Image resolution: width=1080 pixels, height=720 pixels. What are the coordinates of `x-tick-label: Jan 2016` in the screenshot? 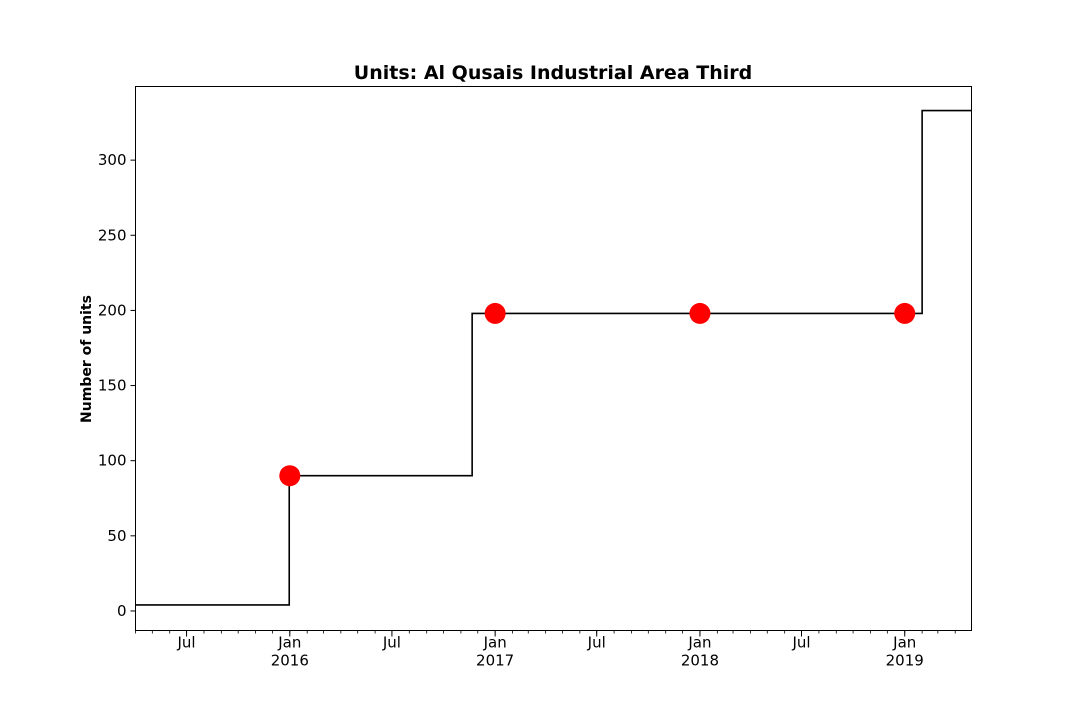 It's located at (290, 652).